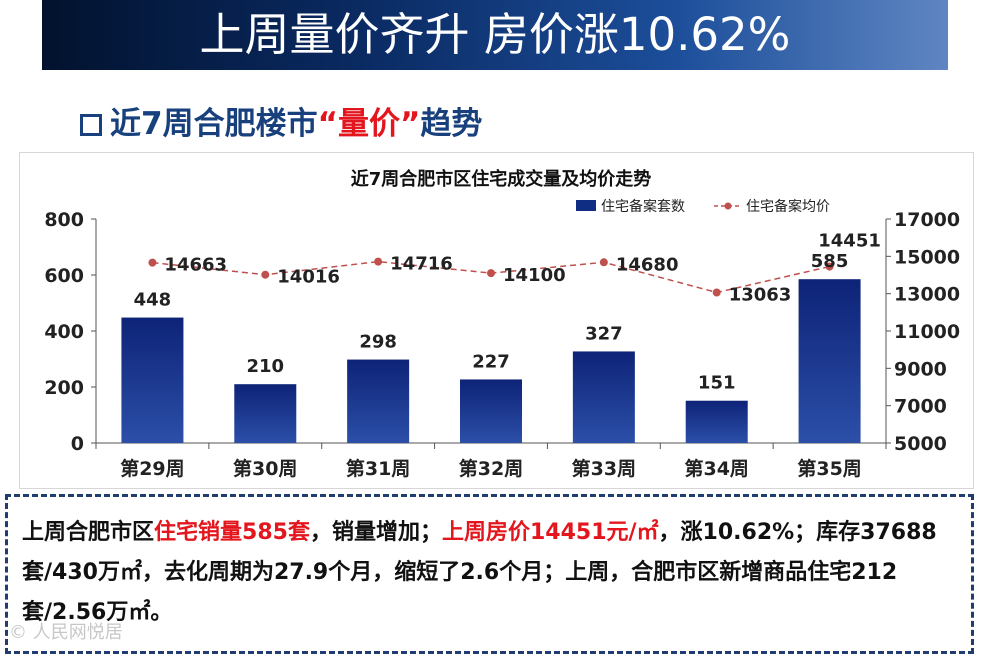  Describe the element at coordinates (927, 220) in the screenshot. I see `y-right-tick-label: 17000` at that location.